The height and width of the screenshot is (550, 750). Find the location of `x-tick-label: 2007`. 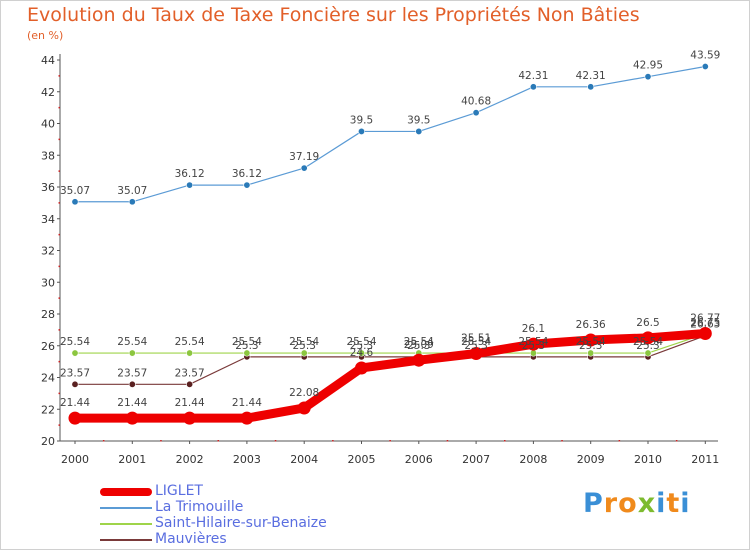

x-tick-label: 2007 is located at coordinates (476, 459).